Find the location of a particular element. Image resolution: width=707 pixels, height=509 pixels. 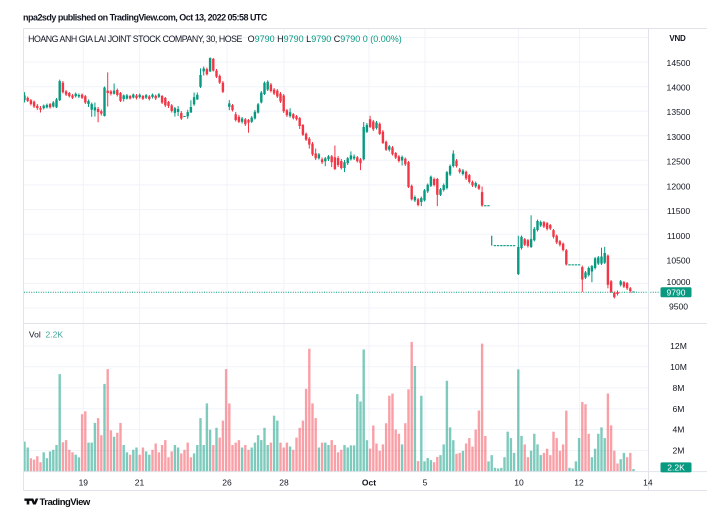

svg-text: 8M is located at coordinates (679, 388).